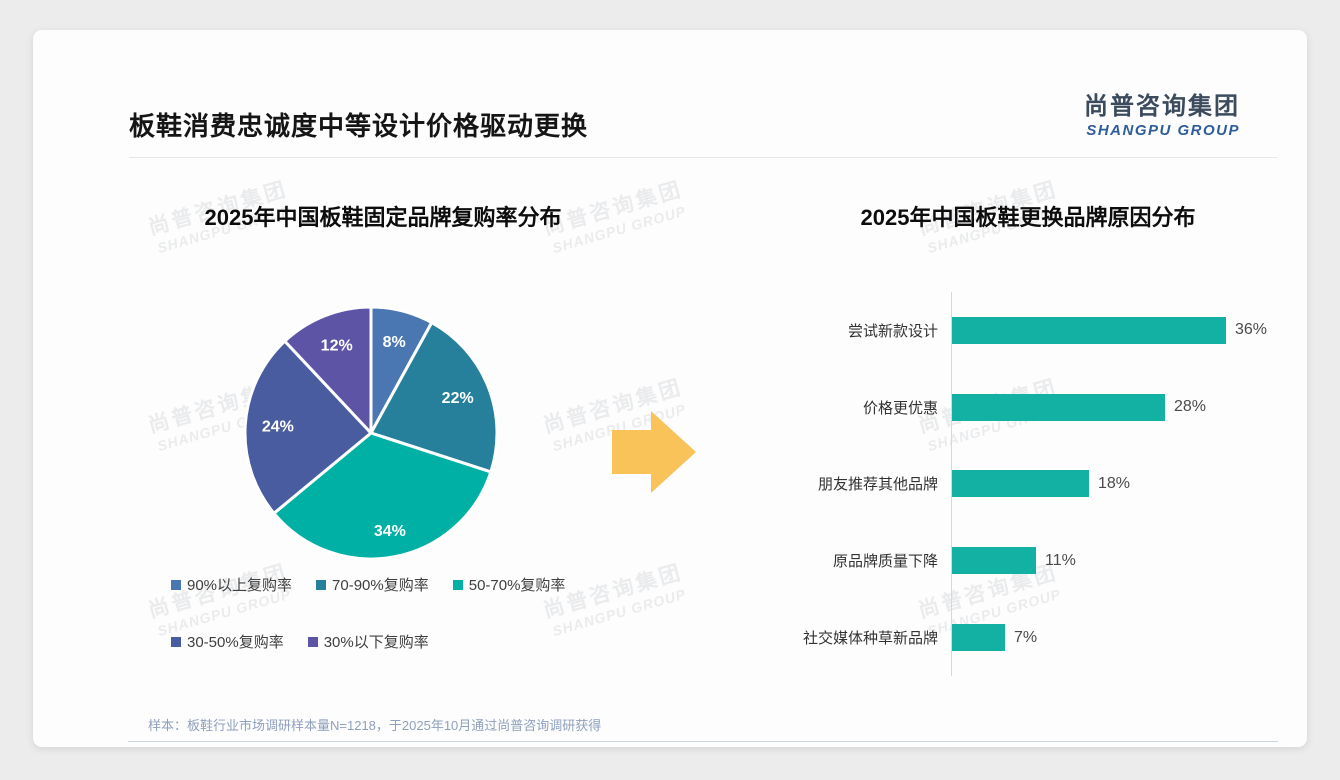 This screenshot has height=780, width=1340. I want to click on bar-track: 18%, so click(1123, 484).